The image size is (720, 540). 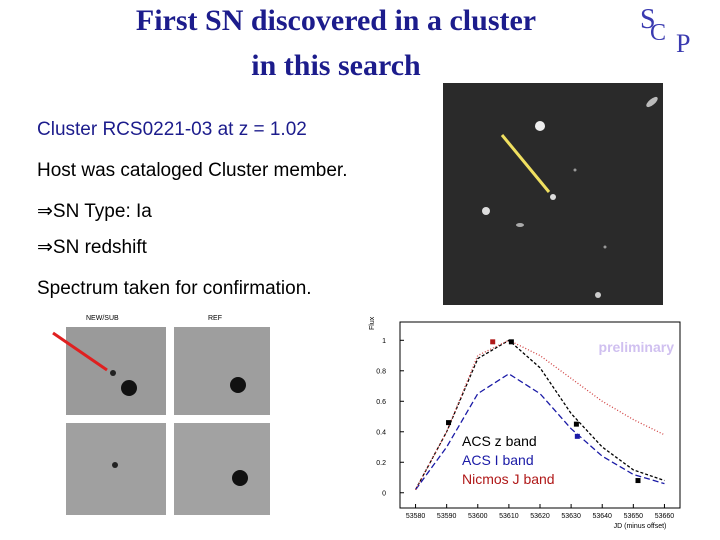 I want to click on y-tick-label: 0.4, so click(x=381, y=432).